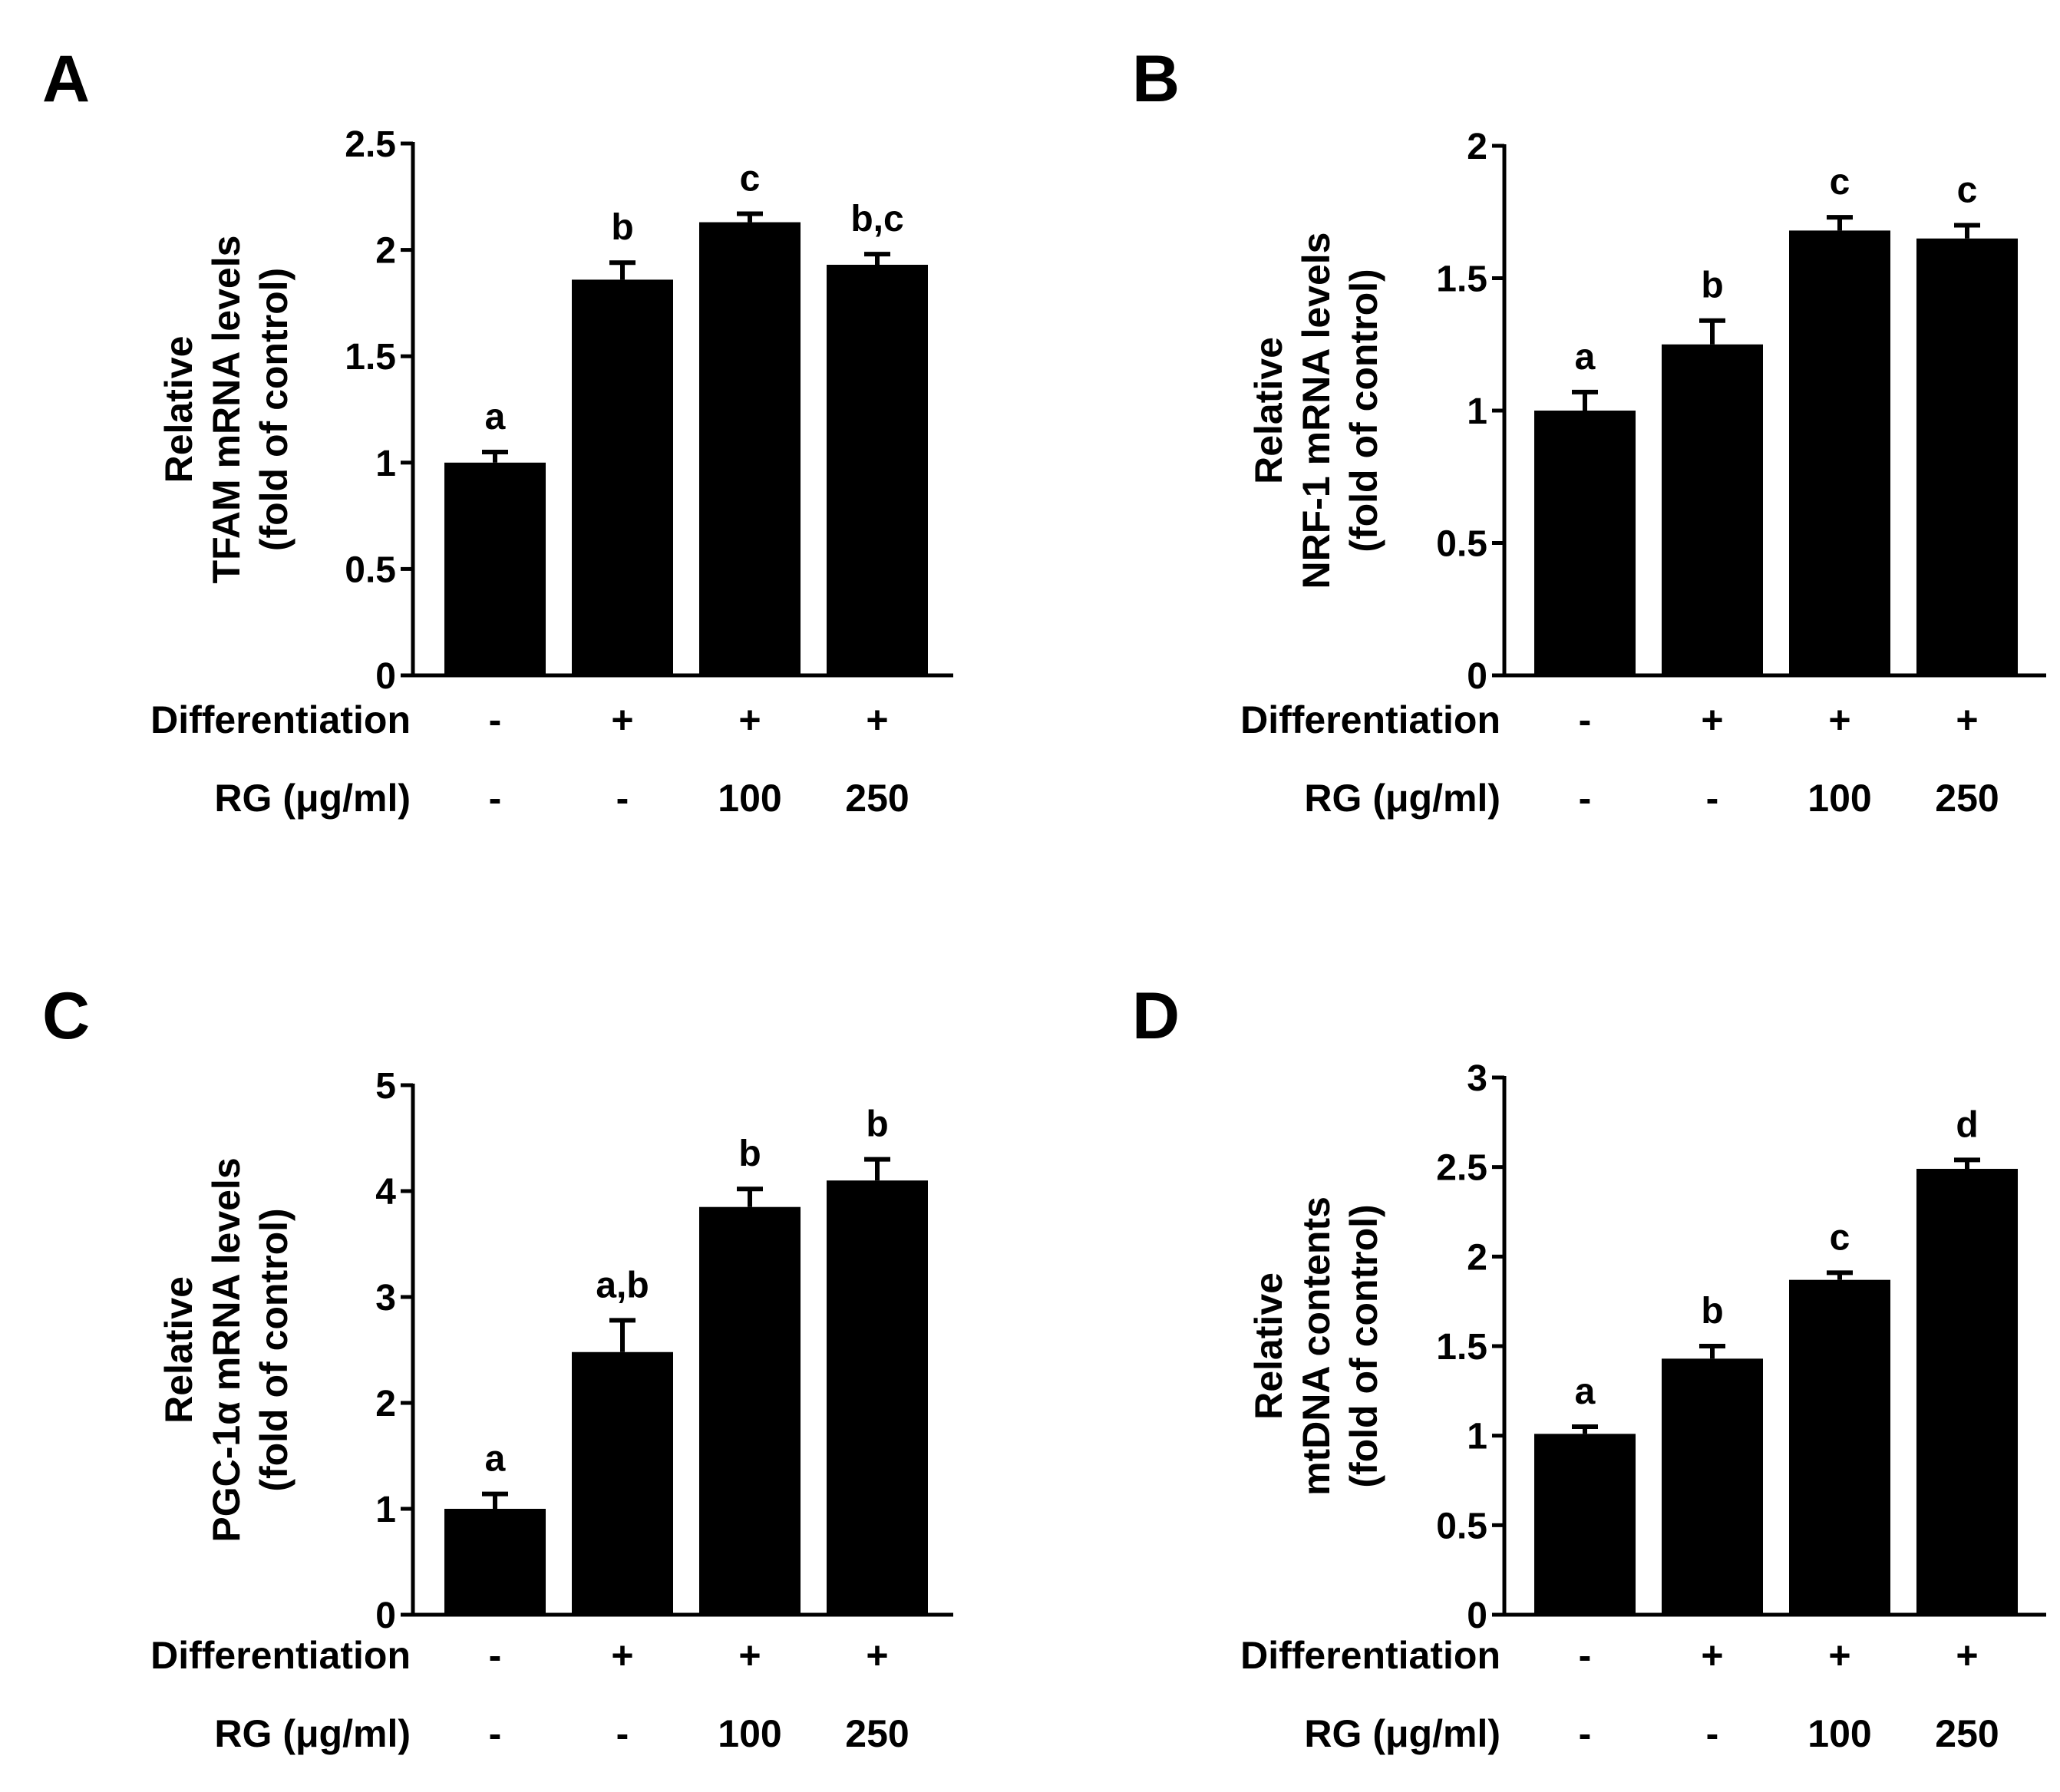 This screenshot has width=2060, height=1792. I want to click on panel-d-y-tick-label: 1, so click(1477, 1437).